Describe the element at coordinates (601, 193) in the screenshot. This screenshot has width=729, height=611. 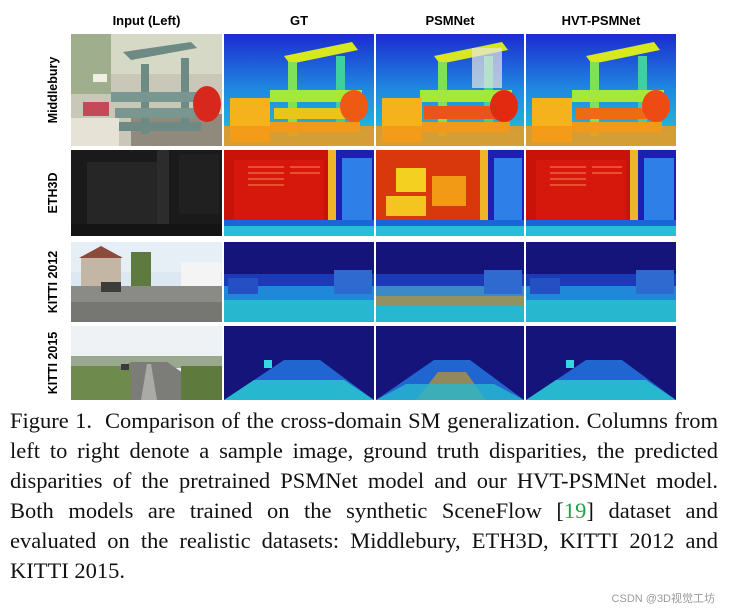
I see `eth3d-hvt-psmnet-disparity` at that location.